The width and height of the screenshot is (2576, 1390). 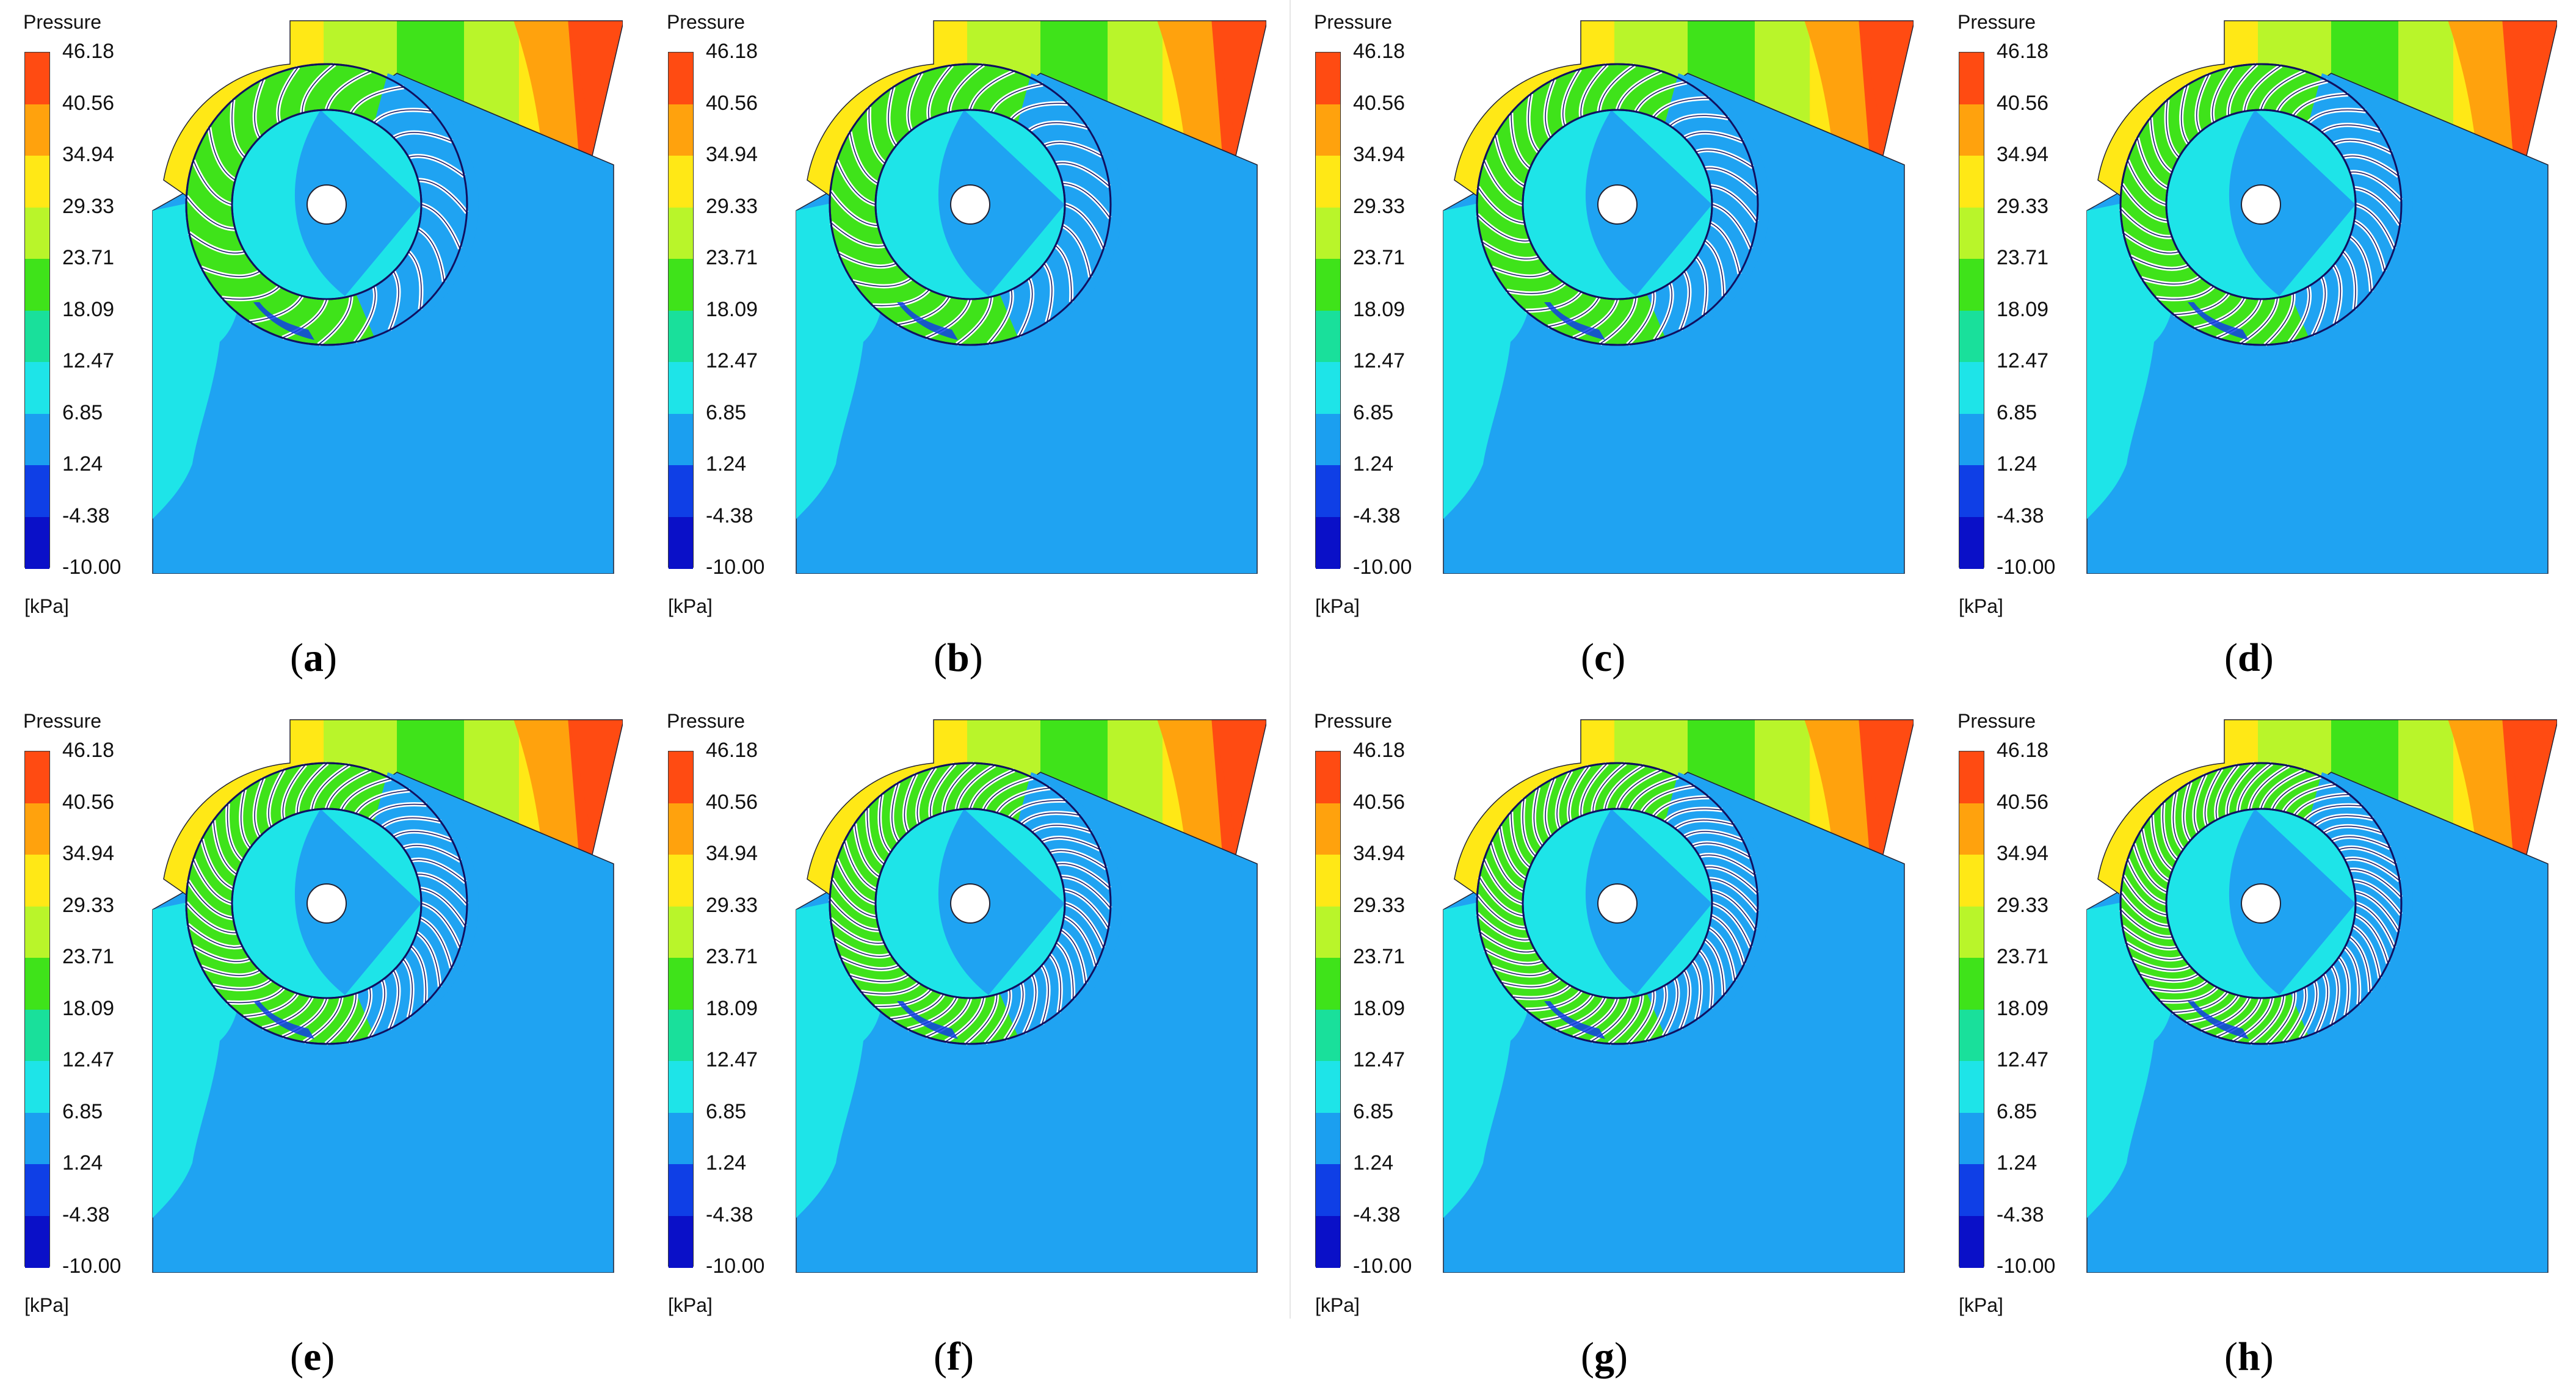 I want to click on panel-label: g, so click(x=1604, y=1356).